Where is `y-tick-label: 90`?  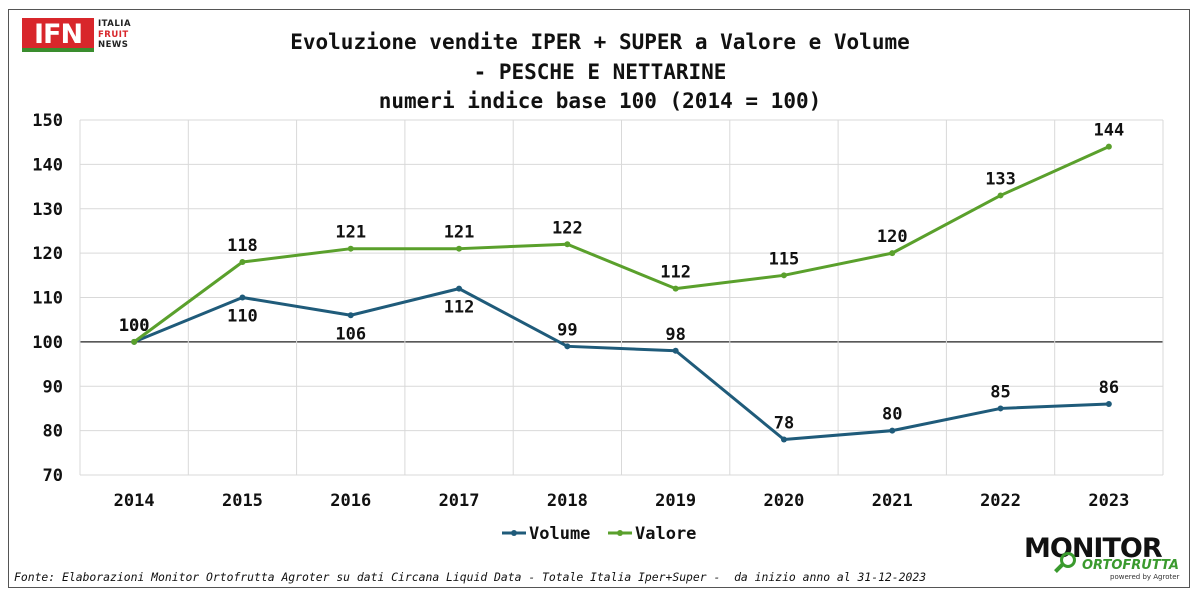
y-tick-label: 90 is located at coordinates (53, 387).